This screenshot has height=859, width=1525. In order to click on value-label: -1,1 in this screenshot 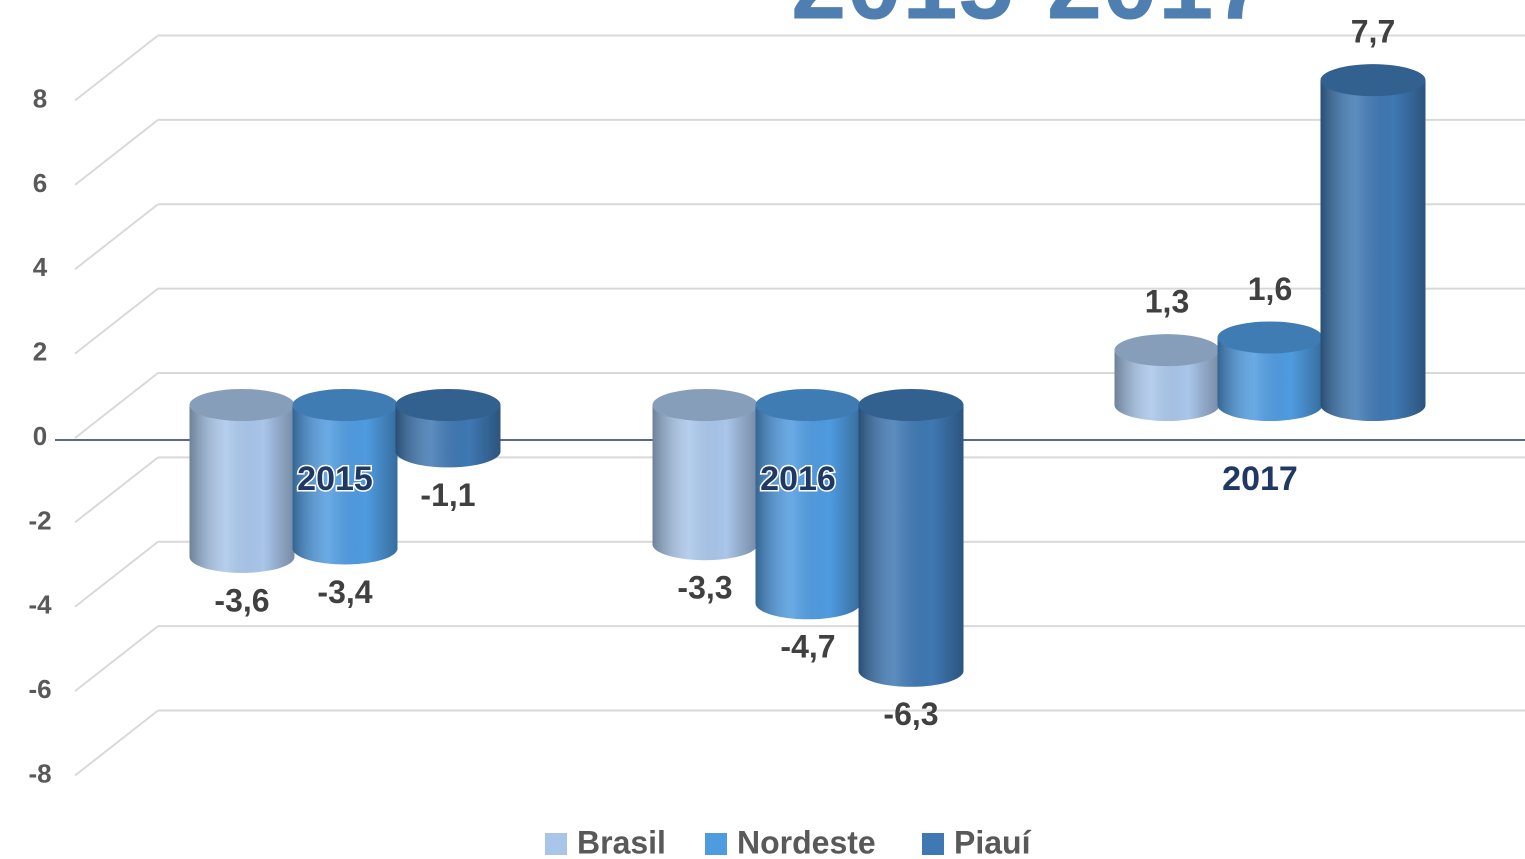, I will do `click(447, 495)`.